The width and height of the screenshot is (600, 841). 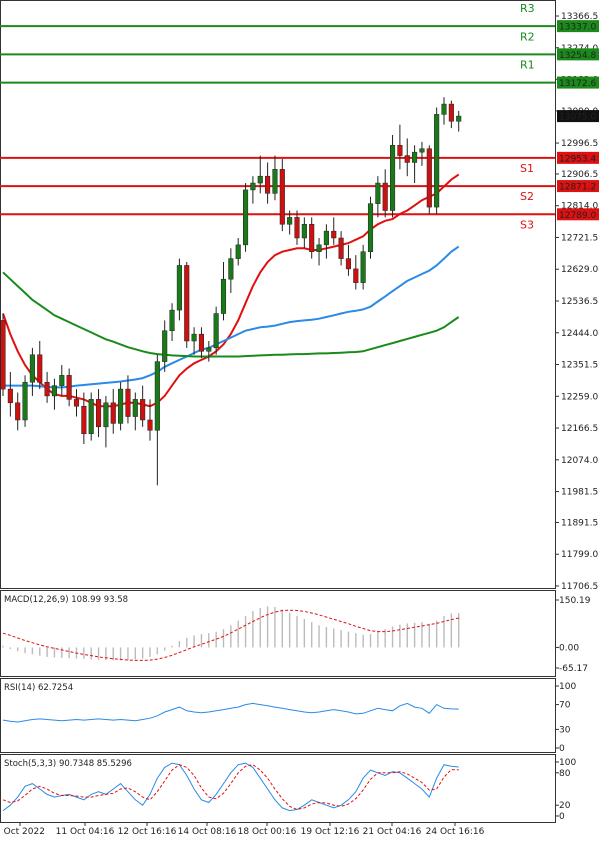 What do you see at coordinates (527, 65) in the screenshot?
I see `level-label-r1: R1` at bounding box center [527, 65].